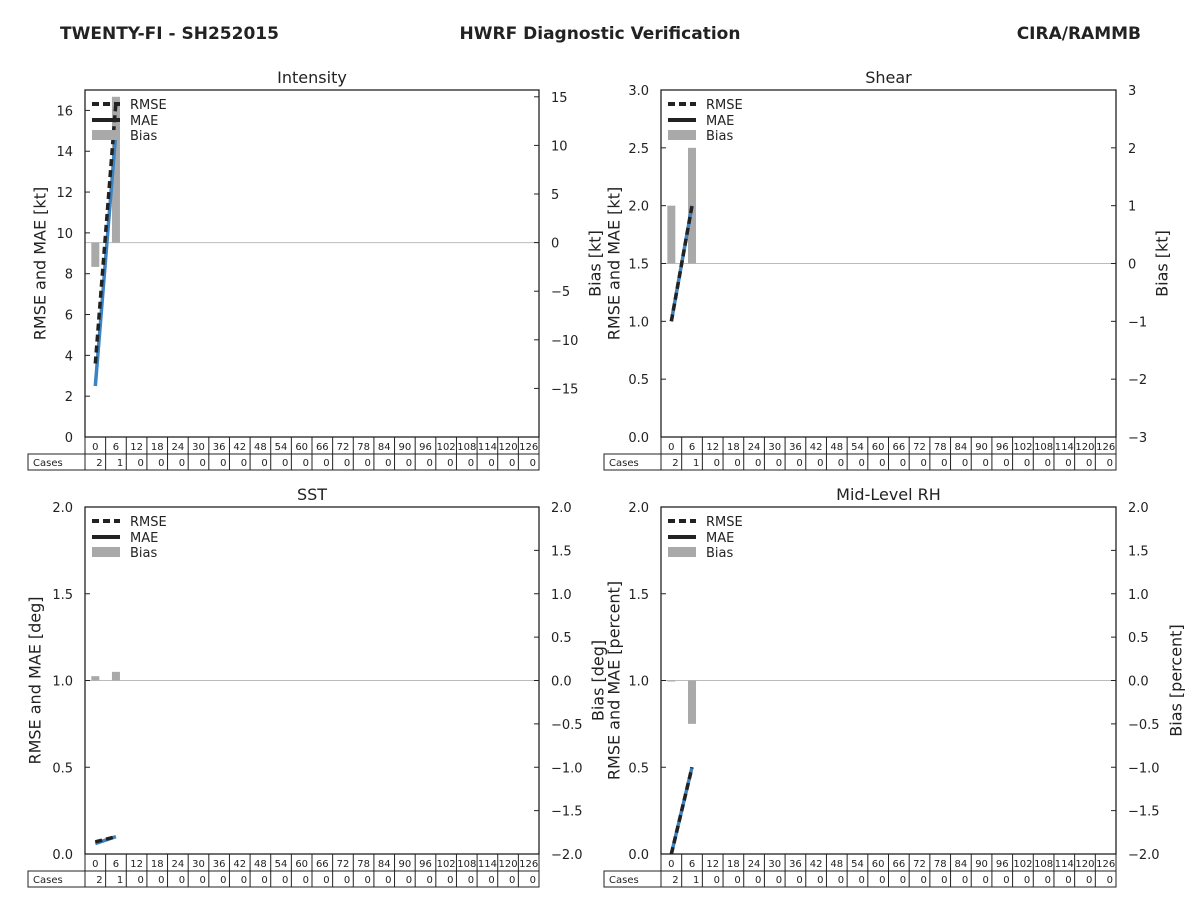 Image resolution: width=1200 pixels, height=900 pixels. I want to click on legend-mae-label: MAE, so click(144, 538).